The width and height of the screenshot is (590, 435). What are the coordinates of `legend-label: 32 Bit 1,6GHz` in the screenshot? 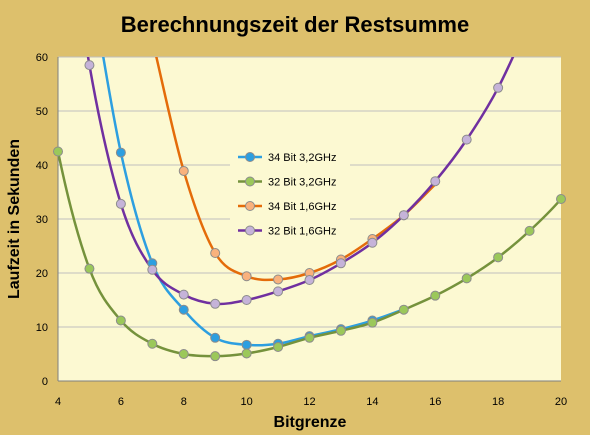 It's located at (302, 232).